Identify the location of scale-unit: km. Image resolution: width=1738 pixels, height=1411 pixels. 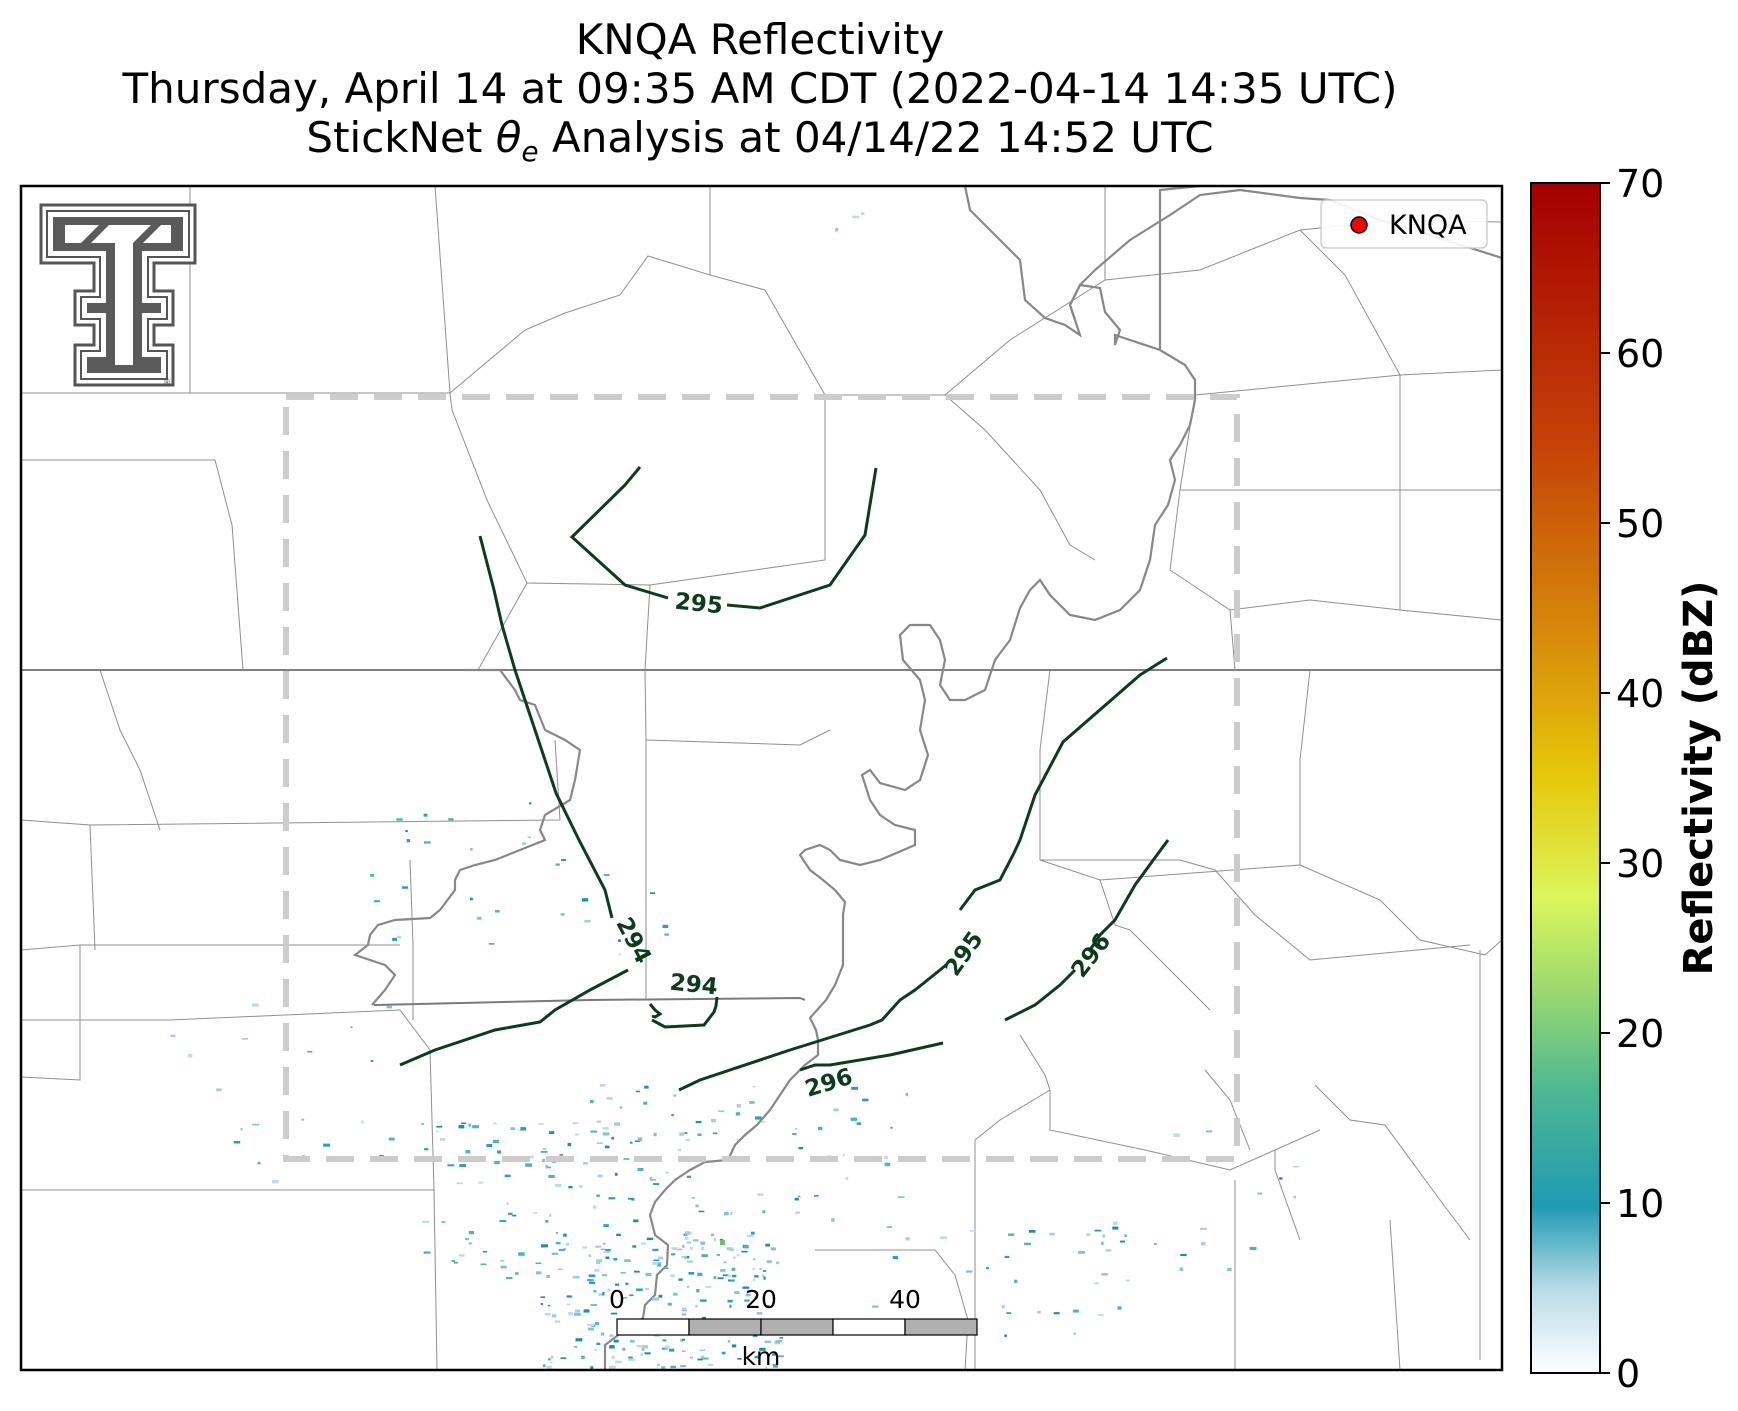
(761, 1356).